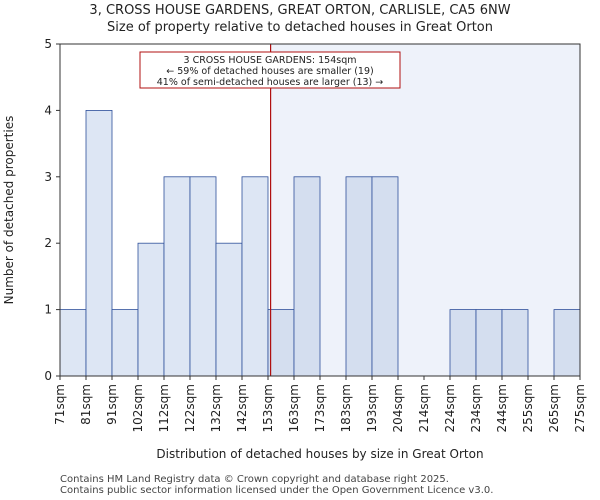 This screenshot has height=500, width=600. What do you see at coordinates (138, 408) in the screenshot?
I see `x-tick-label: 102sqm` at bounding box center [138, 408].